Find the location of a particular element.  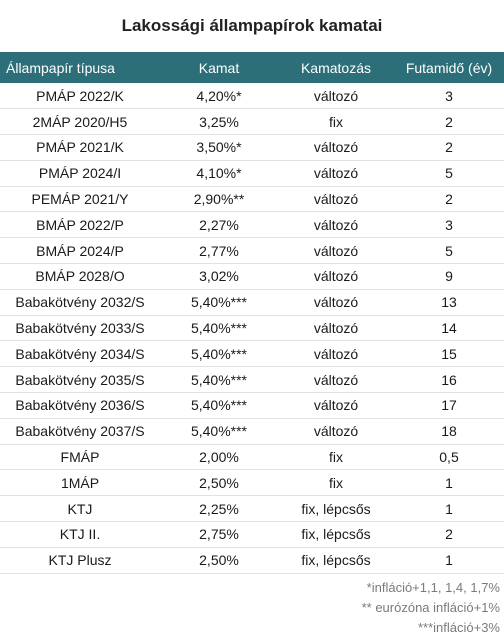

table-row: BMÁP 2028/O 3,02% változó 9 is located at coordinates (252, 276).